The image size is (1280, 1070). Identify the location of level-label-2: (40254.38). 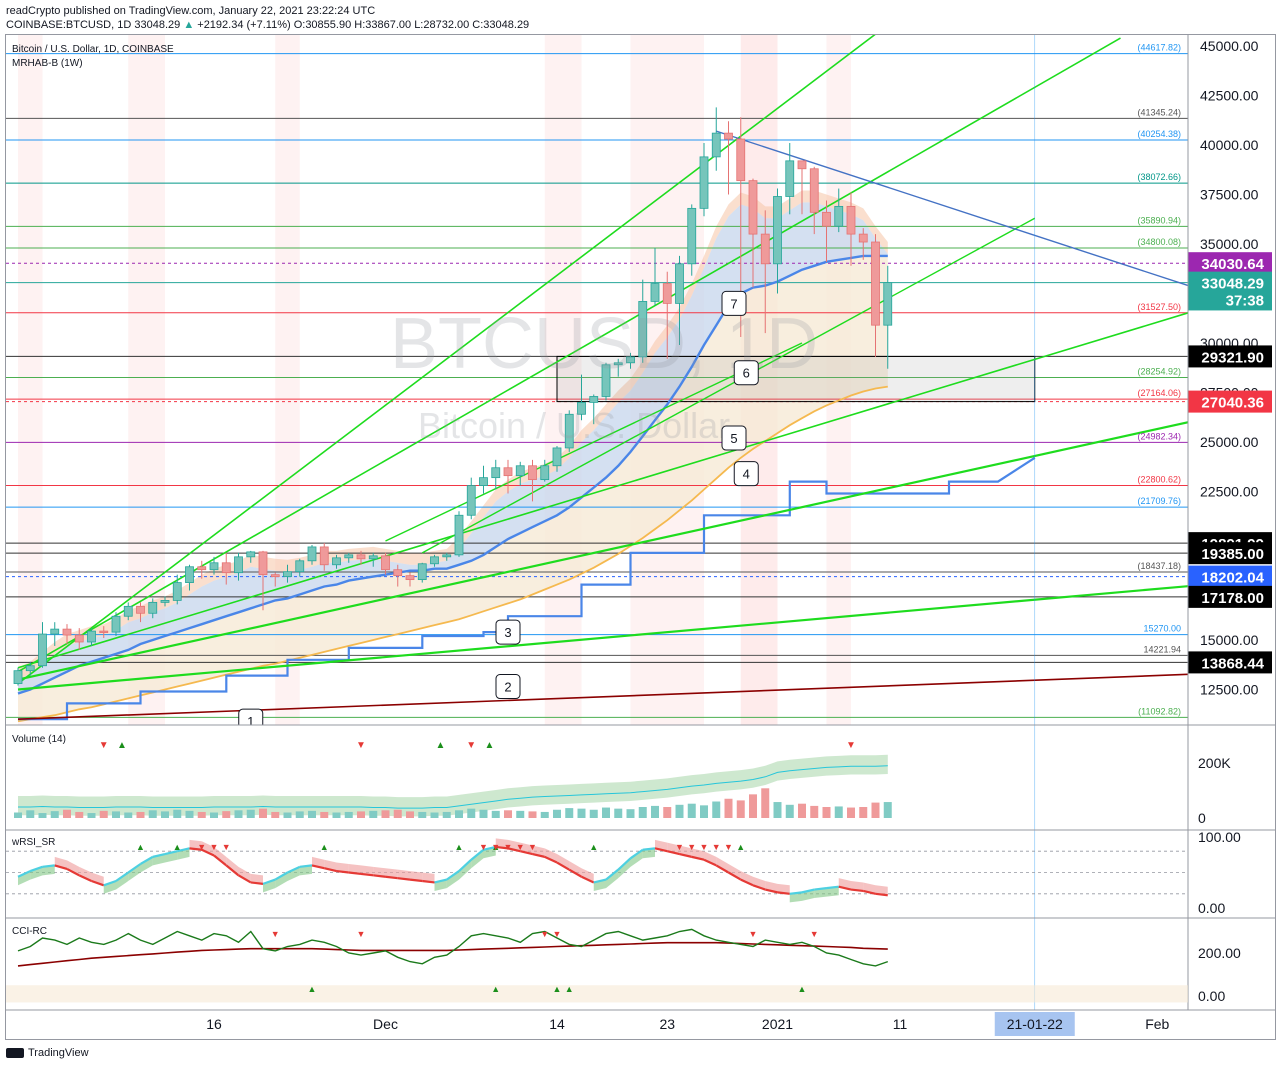
(1159, 134).